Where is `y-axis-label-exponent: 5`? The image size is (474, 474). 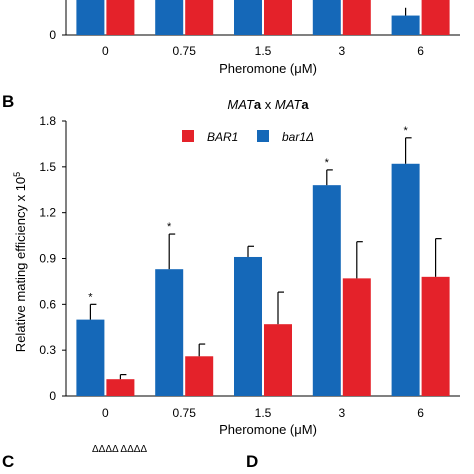
y-axis-label-exponent: 5 is located at coordinates (17, 174).